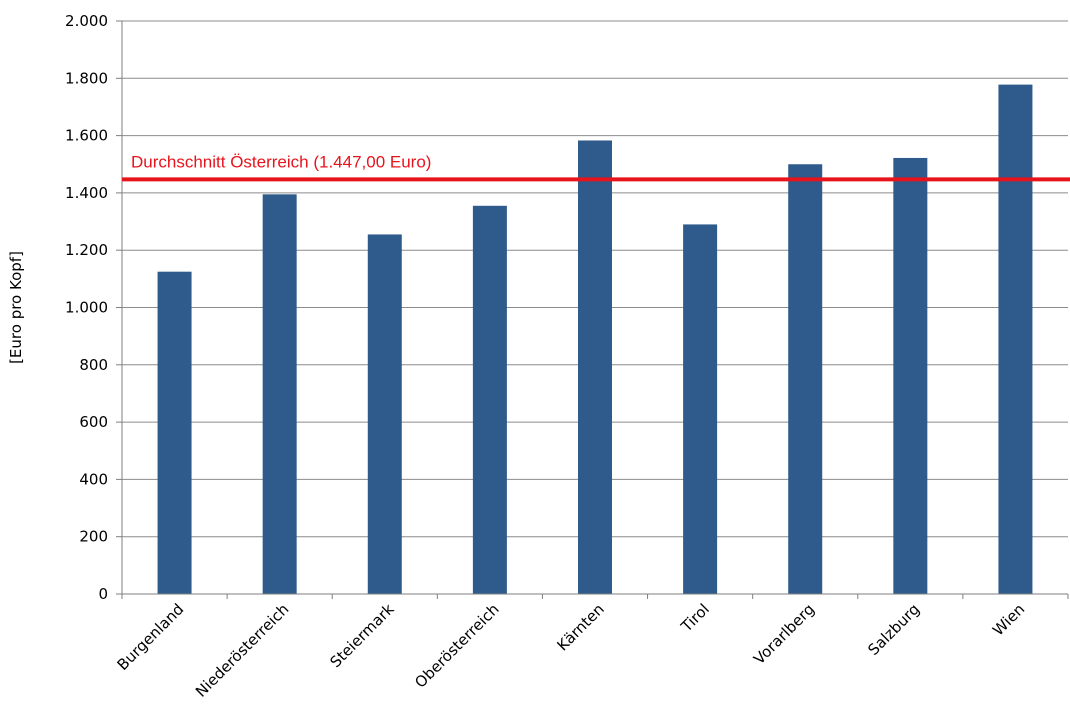 The width and height of the screenshot is (1070, 725). What do you see at coordinates (456, 645) in the screenshot?
I see `x-tick-label: Oberösterreich` at bounding box center [456, 645].